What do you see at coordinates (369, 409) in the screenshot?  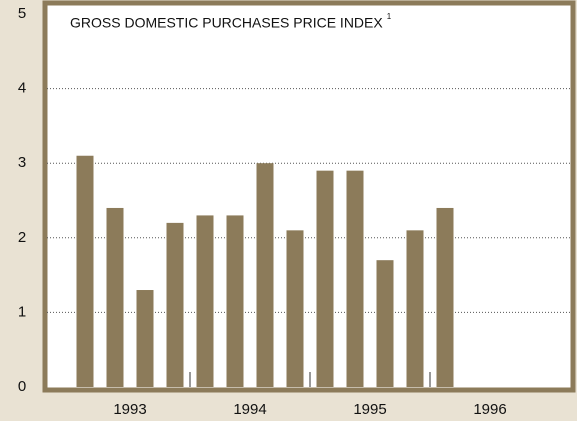 I see `x-tick-label: 1995` at bounding box center [369, 409].